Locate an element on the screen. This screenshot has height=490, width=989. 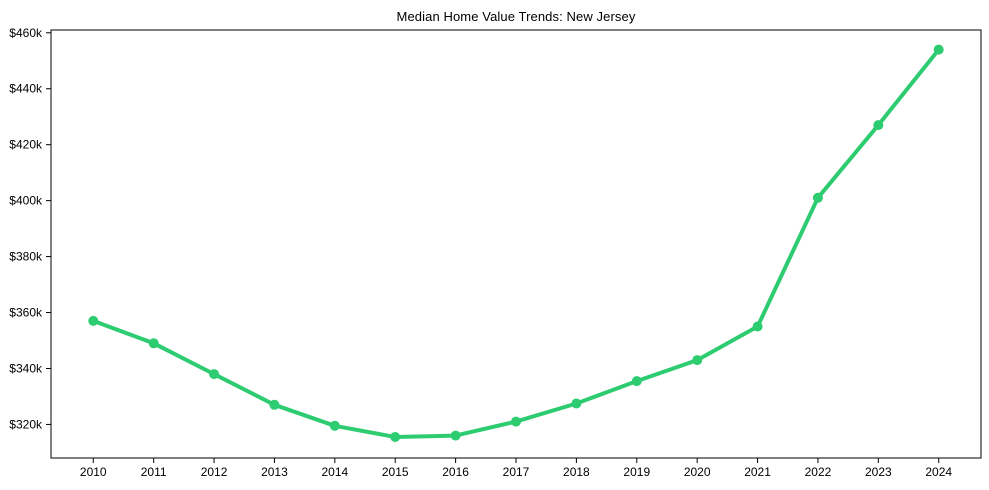
y-tick-label: $380k is located at coordinates (26, 257).